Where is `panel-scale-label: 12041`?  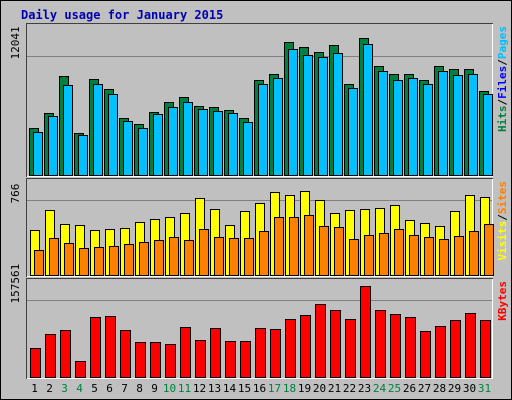
panel-scale-label: 12041 is located at coordinates (15, 42).